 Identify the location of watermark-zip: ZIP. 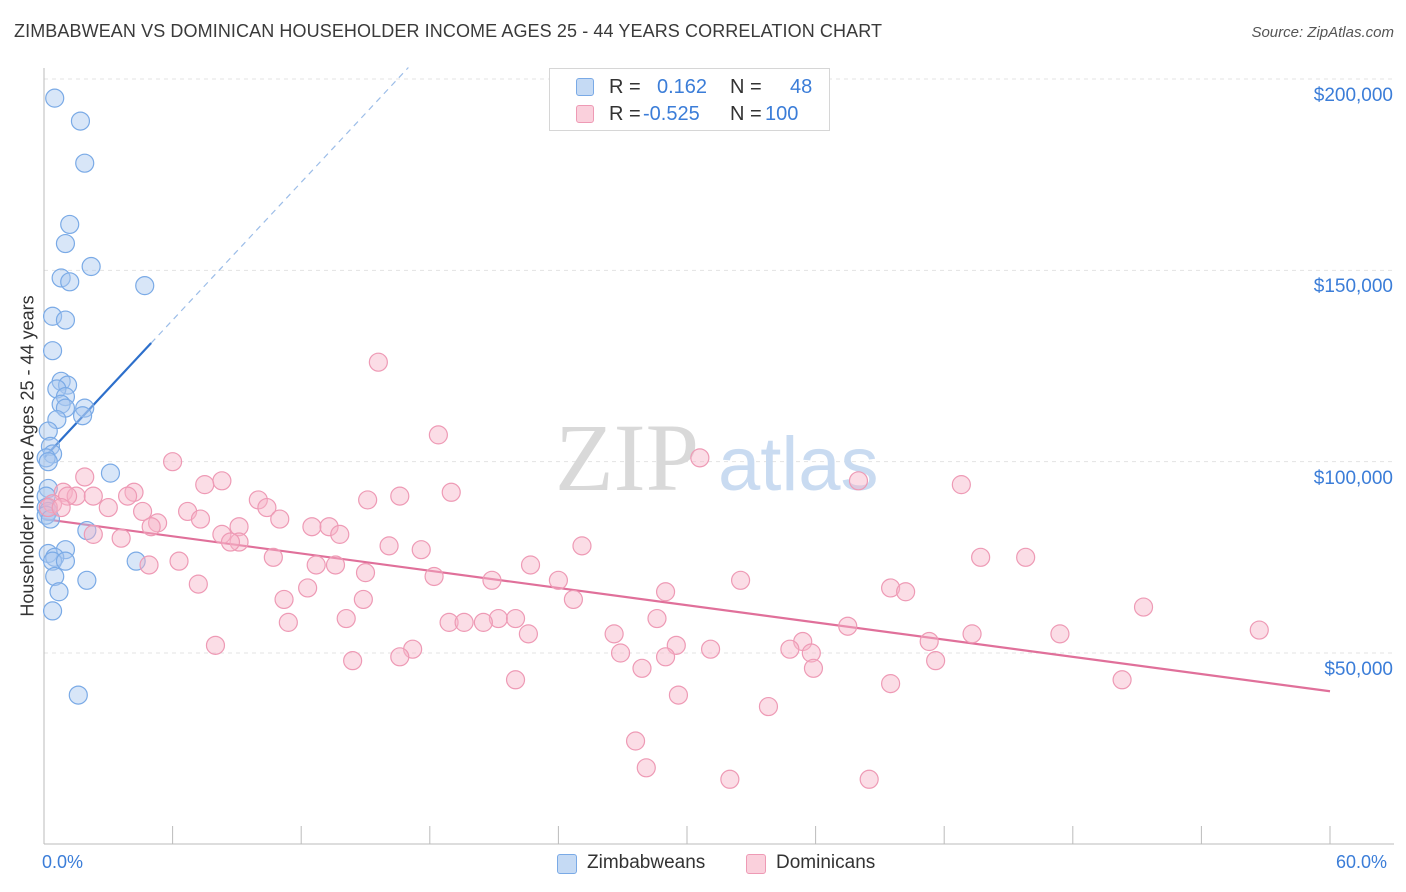
(627, 457).